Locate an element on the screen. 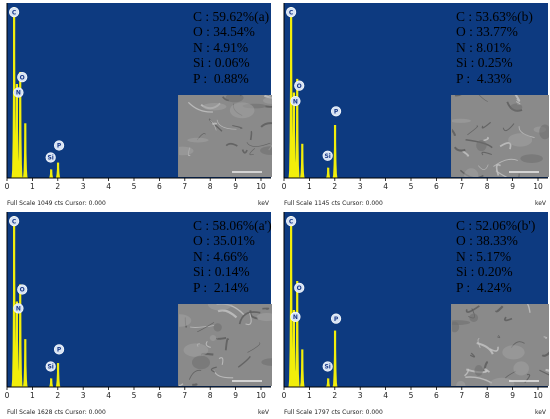 The height and width of the screenshot is (419, 550). element-percent: 33.77% is located at coordinates (497, 32).